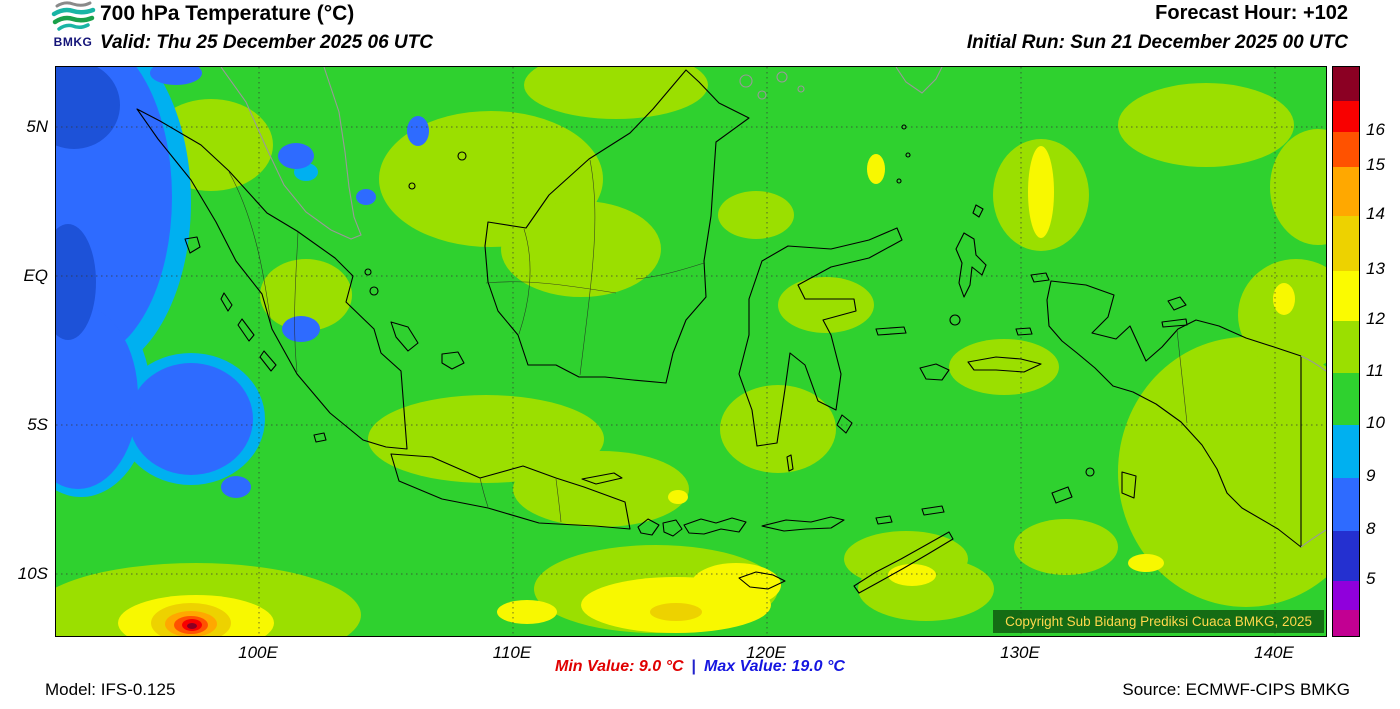 This screenshot has width=1400, height=709. Describe the element at coordinates (1375, 269) in the screenshot. I see `colorbar-tick-label: 13` at that location.